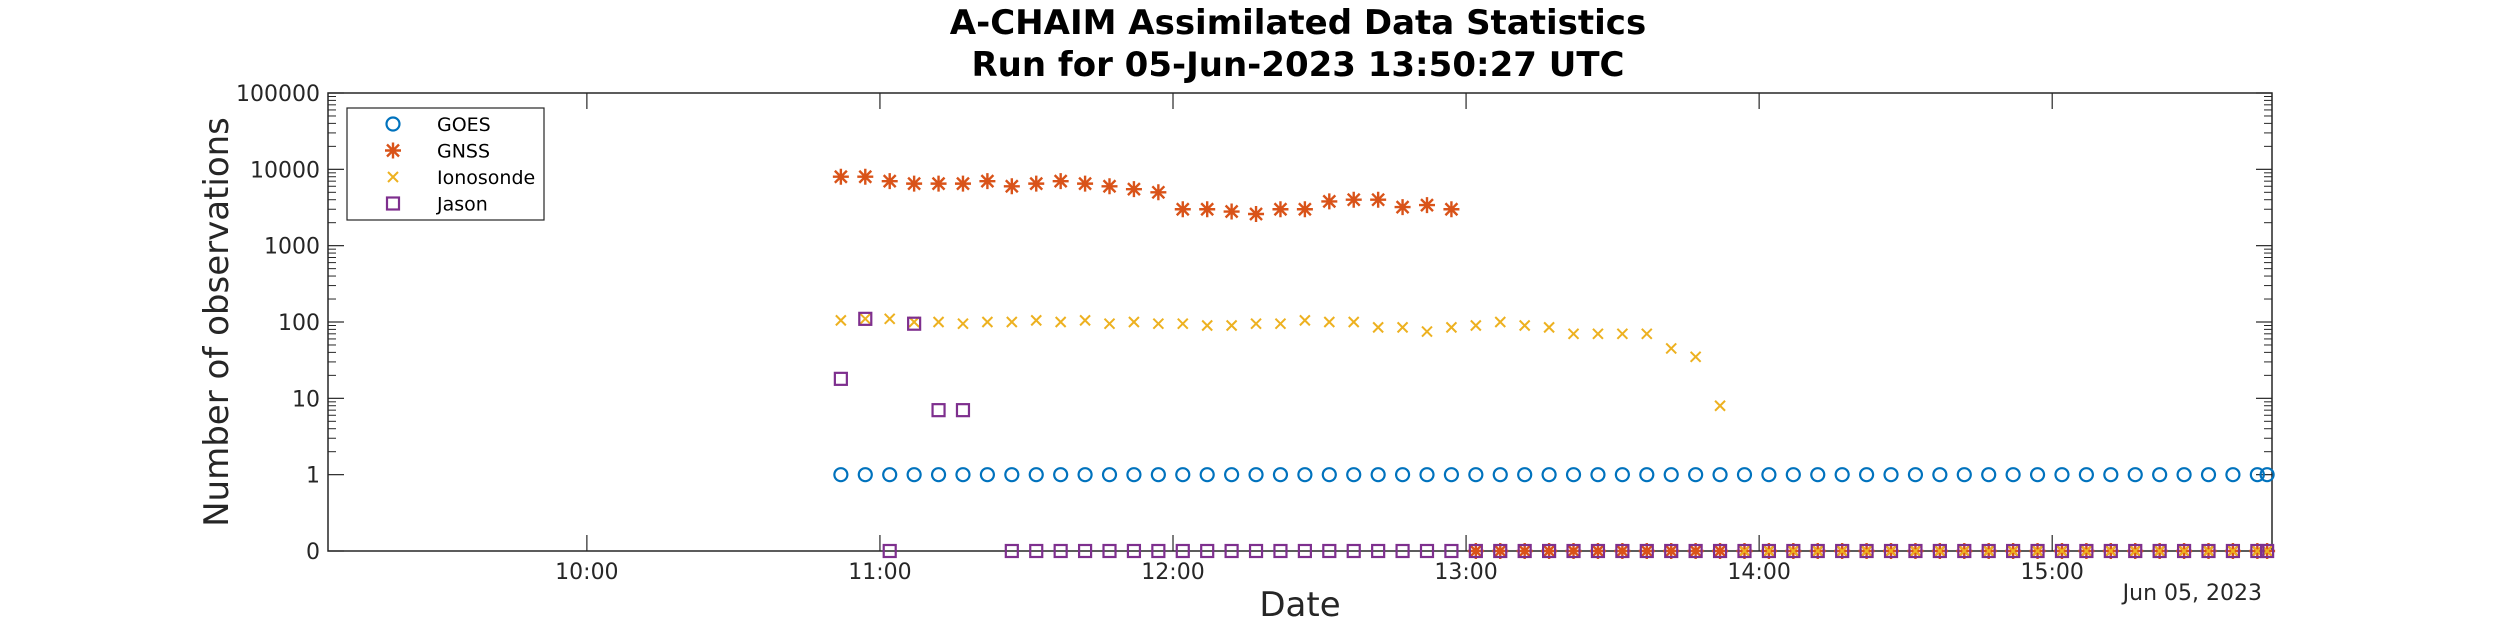 This screenshot has height=625, width=2500. What do you see at coordinates (1298, 23) in the screenshot?
I see `title-line: A-CHAIM Assimilated Data Statistics` at bounding box center [1298, 23].